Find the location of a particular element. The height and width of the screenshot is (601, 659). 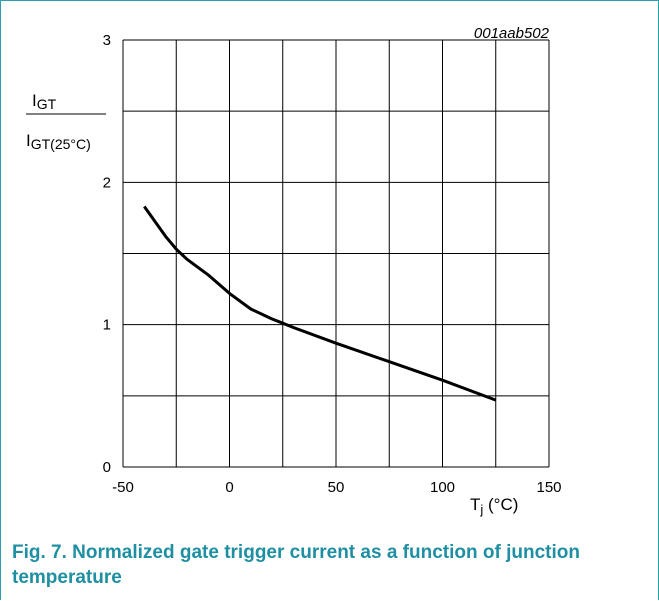

x-tick-label: -50 is located at coordinates (123, 487).